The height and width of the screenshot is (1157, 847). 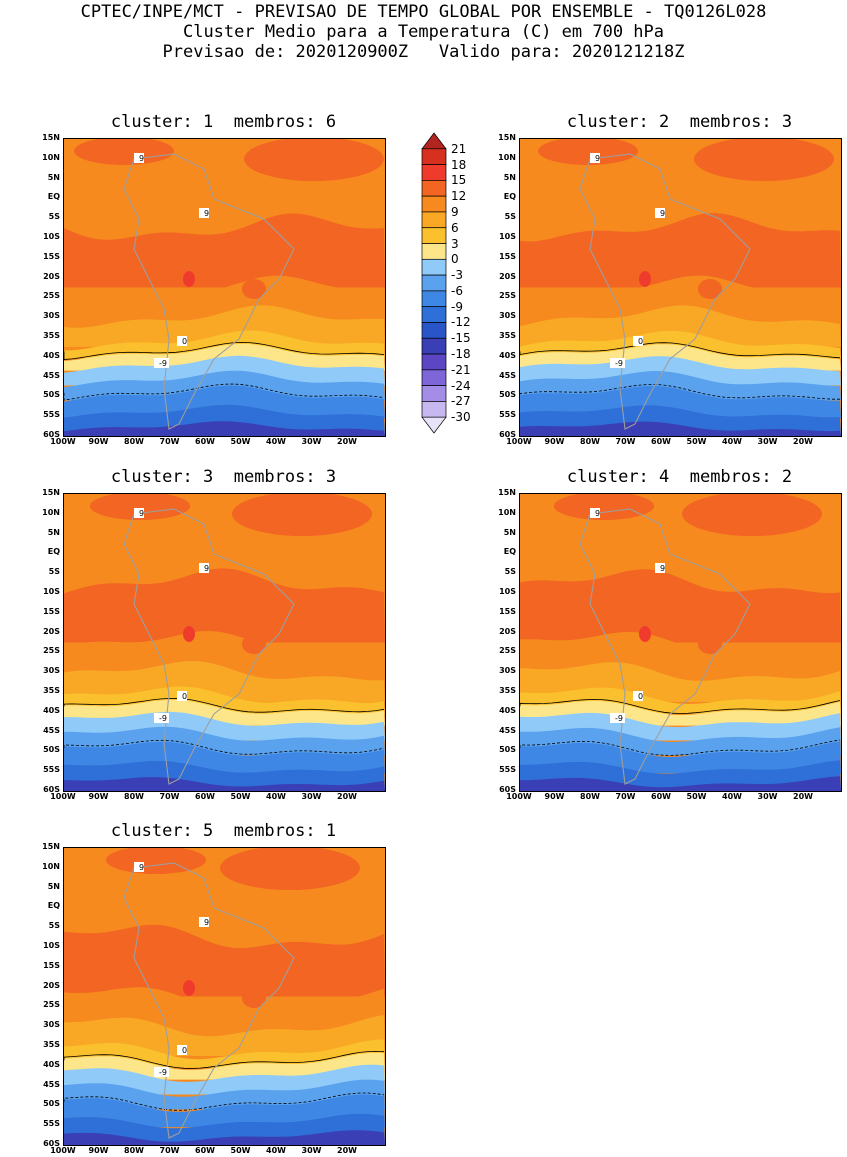 I want to click on lon-tick-label: 40W, so click(x=732, y=441).